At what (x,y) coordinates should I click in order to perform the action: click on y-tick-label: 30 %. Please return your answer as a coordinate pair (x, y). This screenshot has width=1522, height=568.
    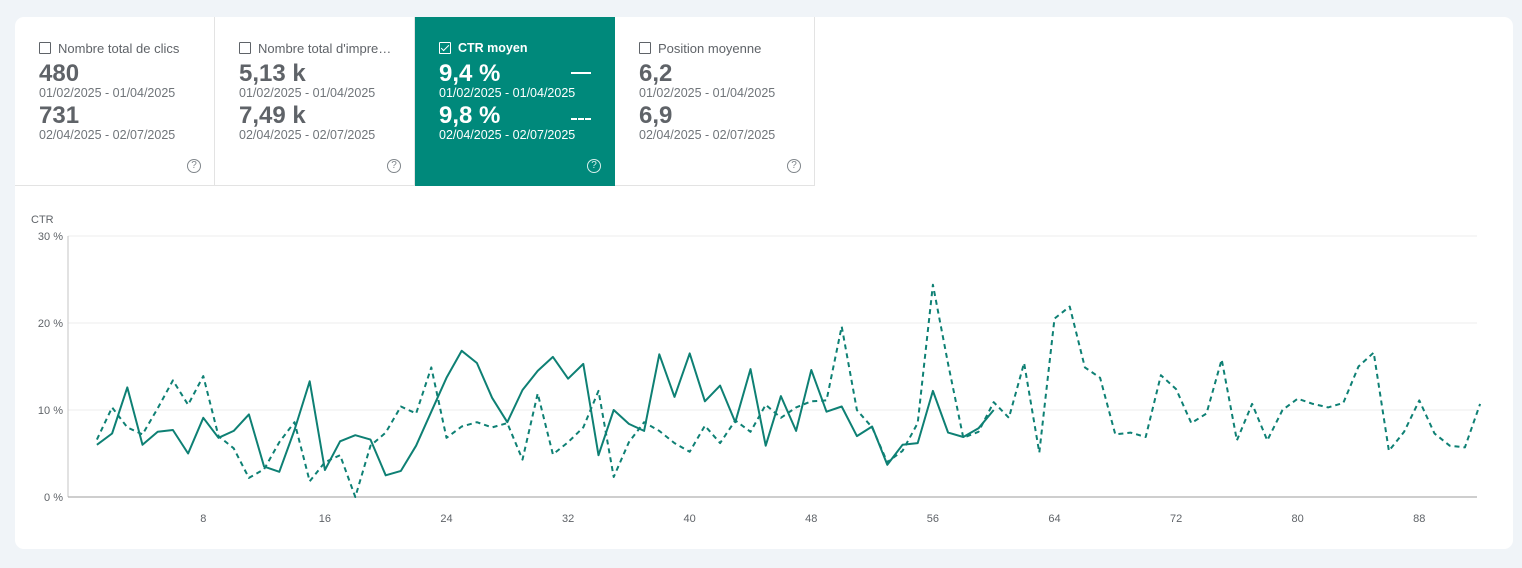
    Looking at the image, I should click on (50, 237).